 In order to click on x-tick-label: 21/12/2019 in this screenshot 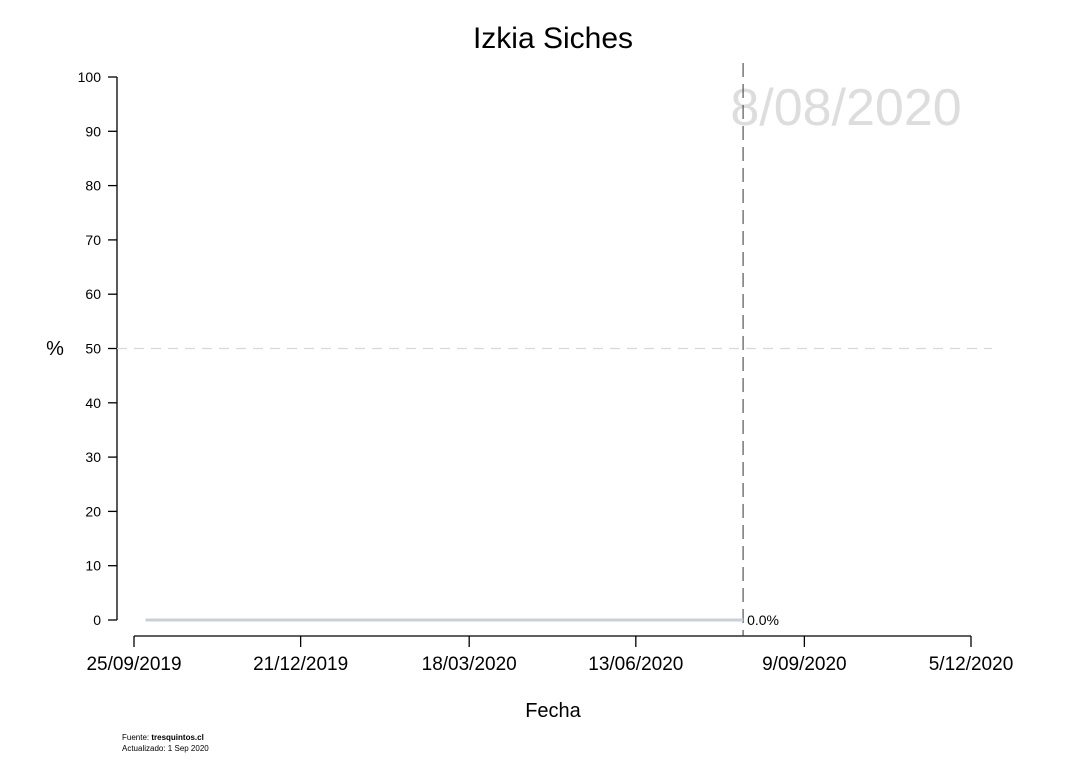, I will do `click(300, 664)`.